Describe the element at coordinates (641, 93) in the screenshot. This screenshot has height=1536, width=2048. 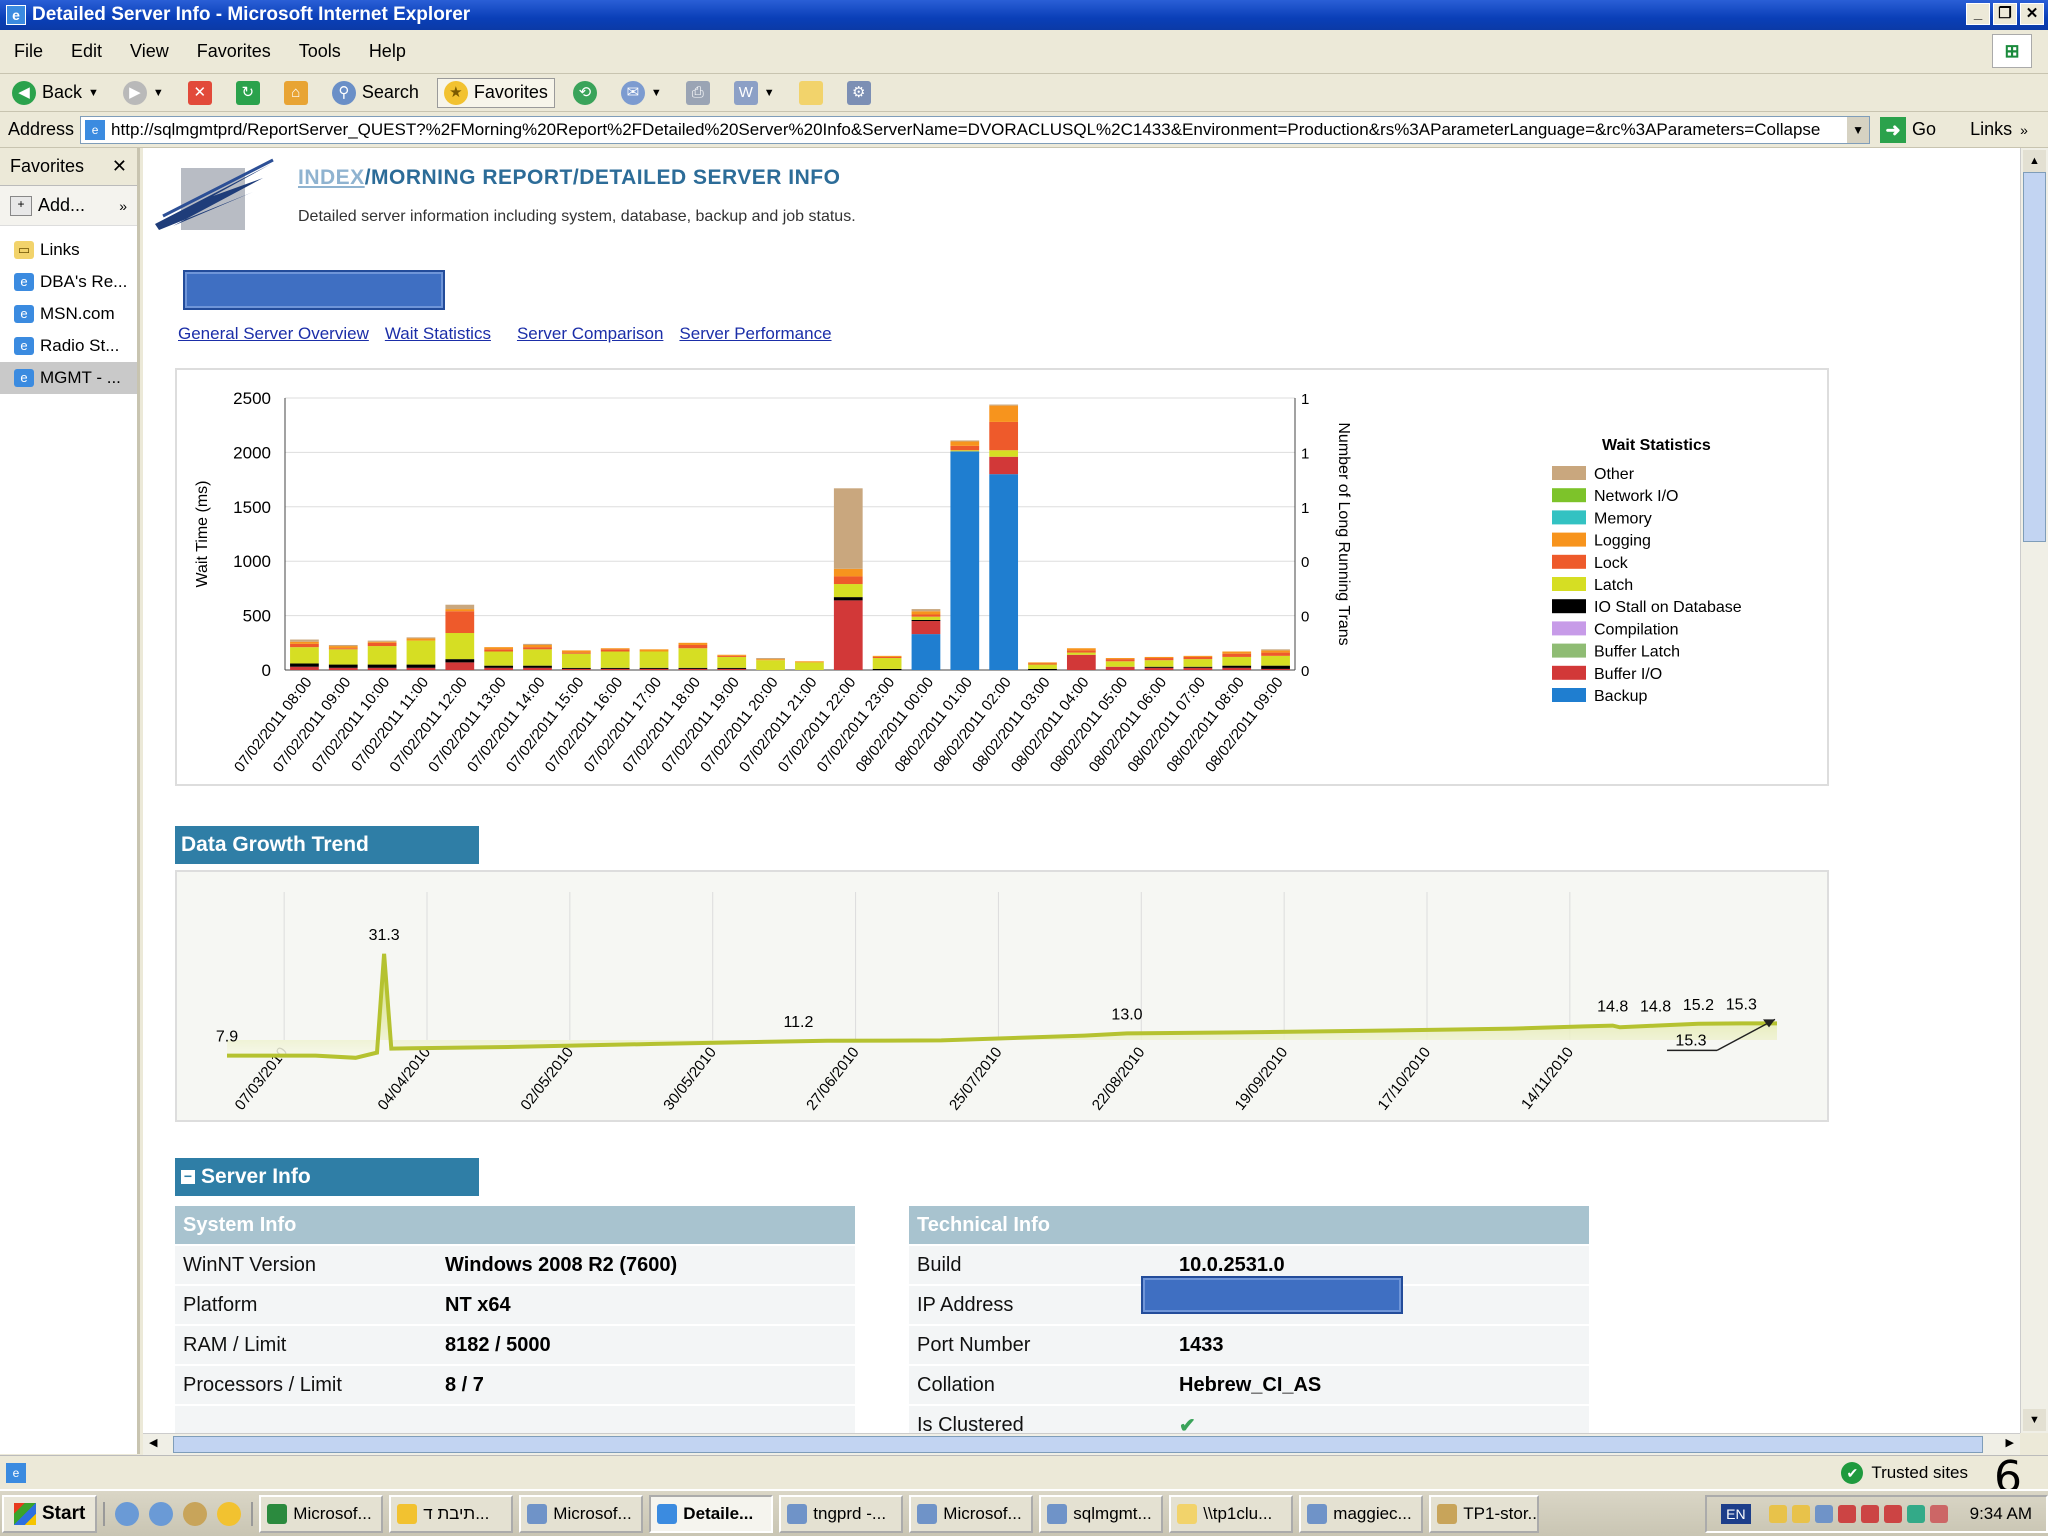
I see `mail-button: ✉ ▼` at that location.